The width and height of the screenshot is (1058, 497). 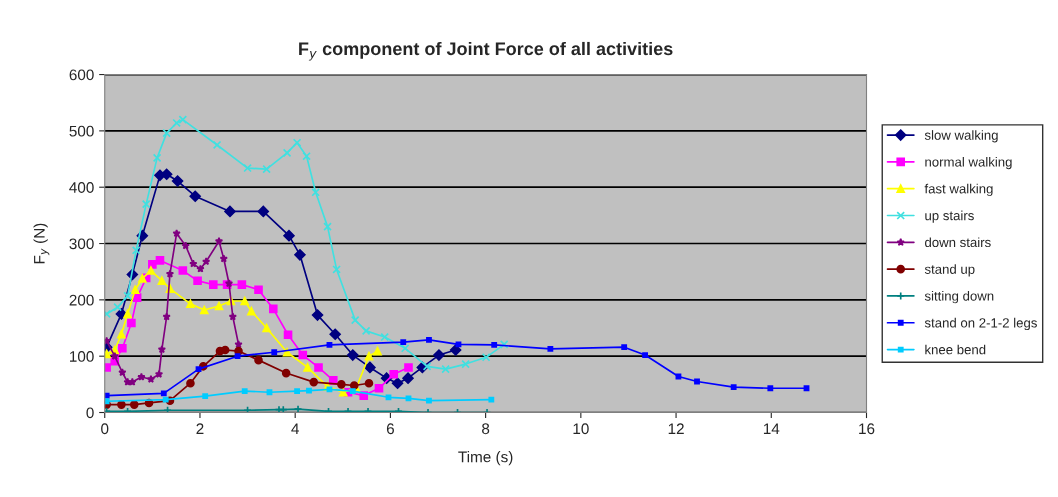 What do you see at coordinates (980, 324) in the screenshot?
I see `legend-label: stand on 2-1-2 legs` at bounding box center [980, 324].